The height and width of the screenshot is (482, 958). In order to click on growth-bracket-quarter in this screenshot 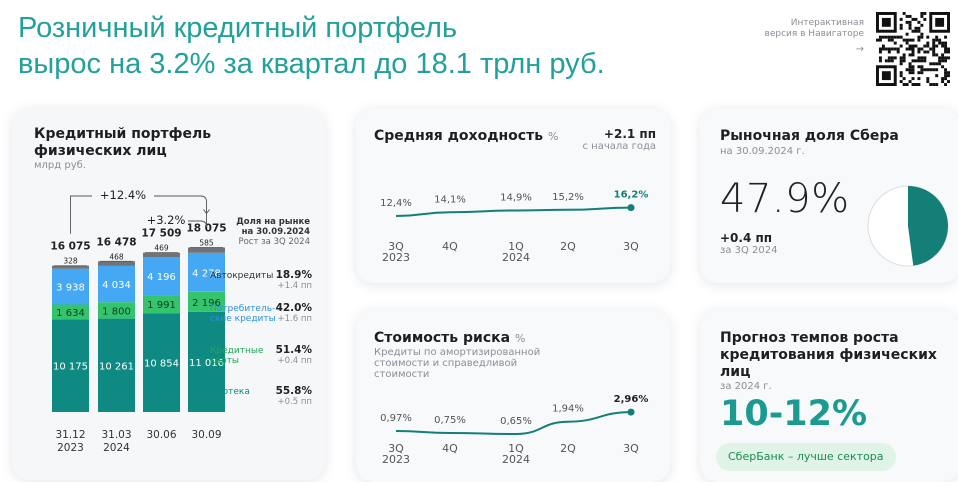, I will do `click(184, 219)`.